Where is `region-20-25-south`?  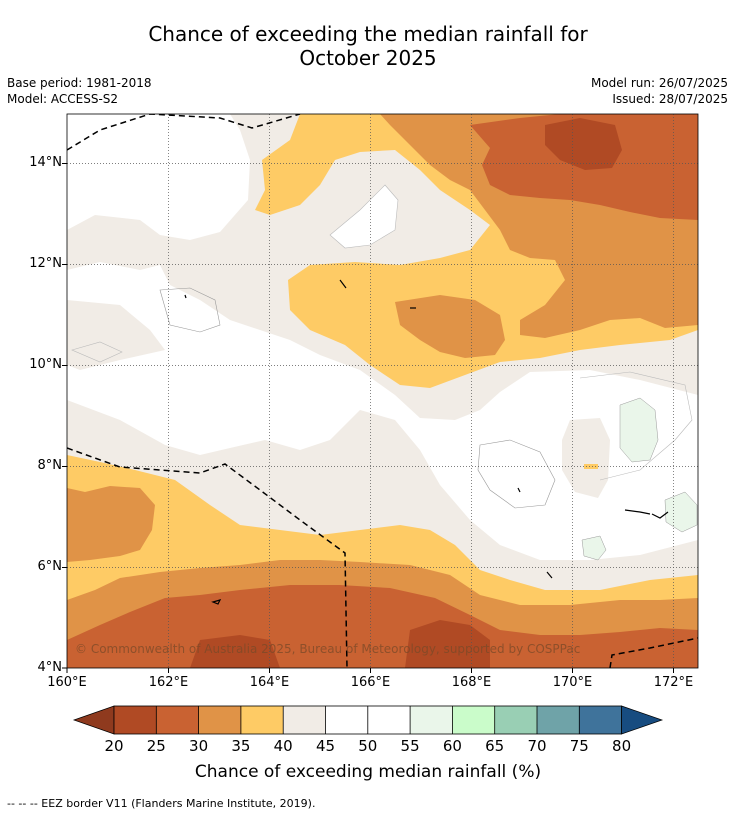 region-20-25-south is located at coordinates (447, 644).